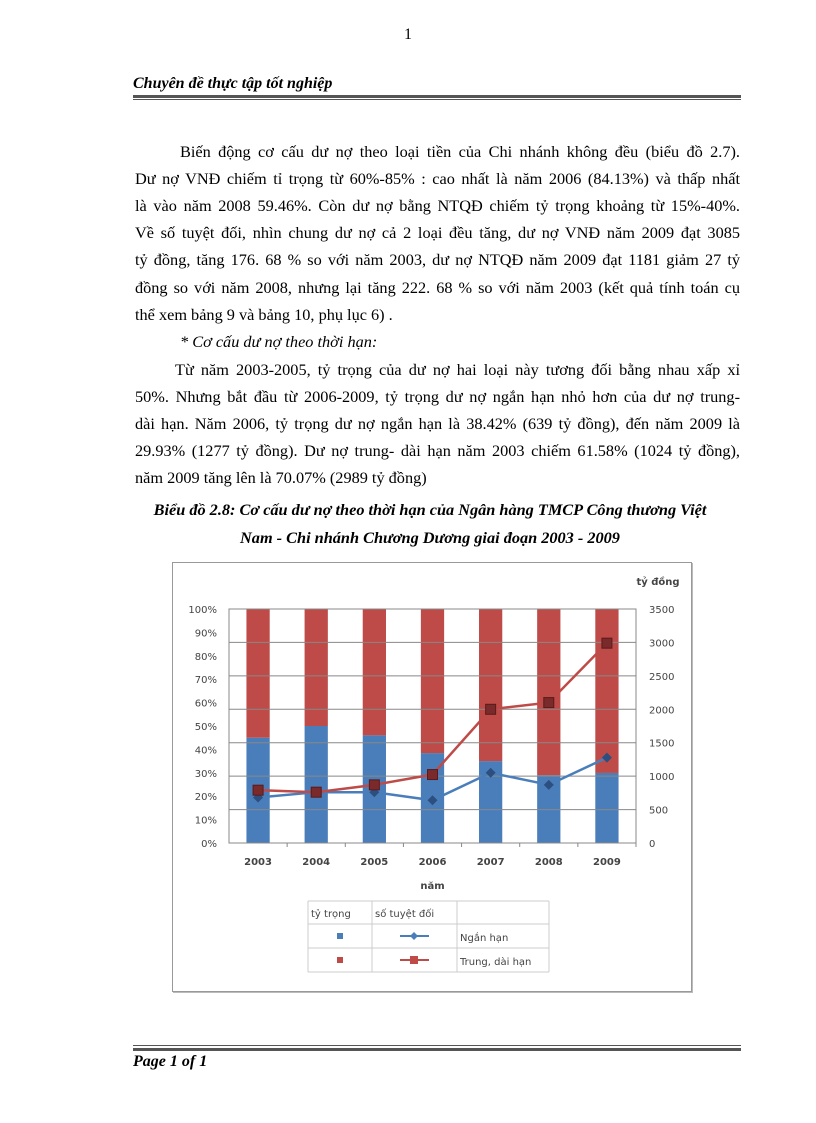 Image resolution: width=816 pixels, height=1123 pixels. What do you see at coordinates (374, 785) in the screenshot?
I see `marker-trung-d-i-h-n-2005` at bounding box center [374, 785].